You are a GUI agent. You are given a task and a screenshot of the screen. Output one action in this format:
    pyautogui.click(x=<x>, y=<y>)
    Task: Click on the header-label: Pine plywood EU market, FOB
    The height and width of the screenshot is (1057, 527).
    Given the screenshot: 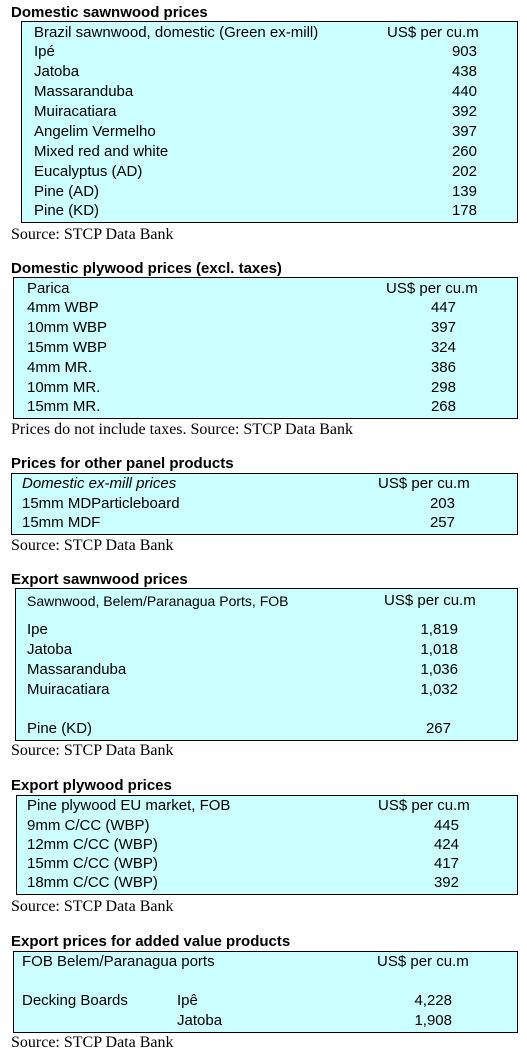 What is the action you would take?
    pyautogui.click(x=129, y=805)
    